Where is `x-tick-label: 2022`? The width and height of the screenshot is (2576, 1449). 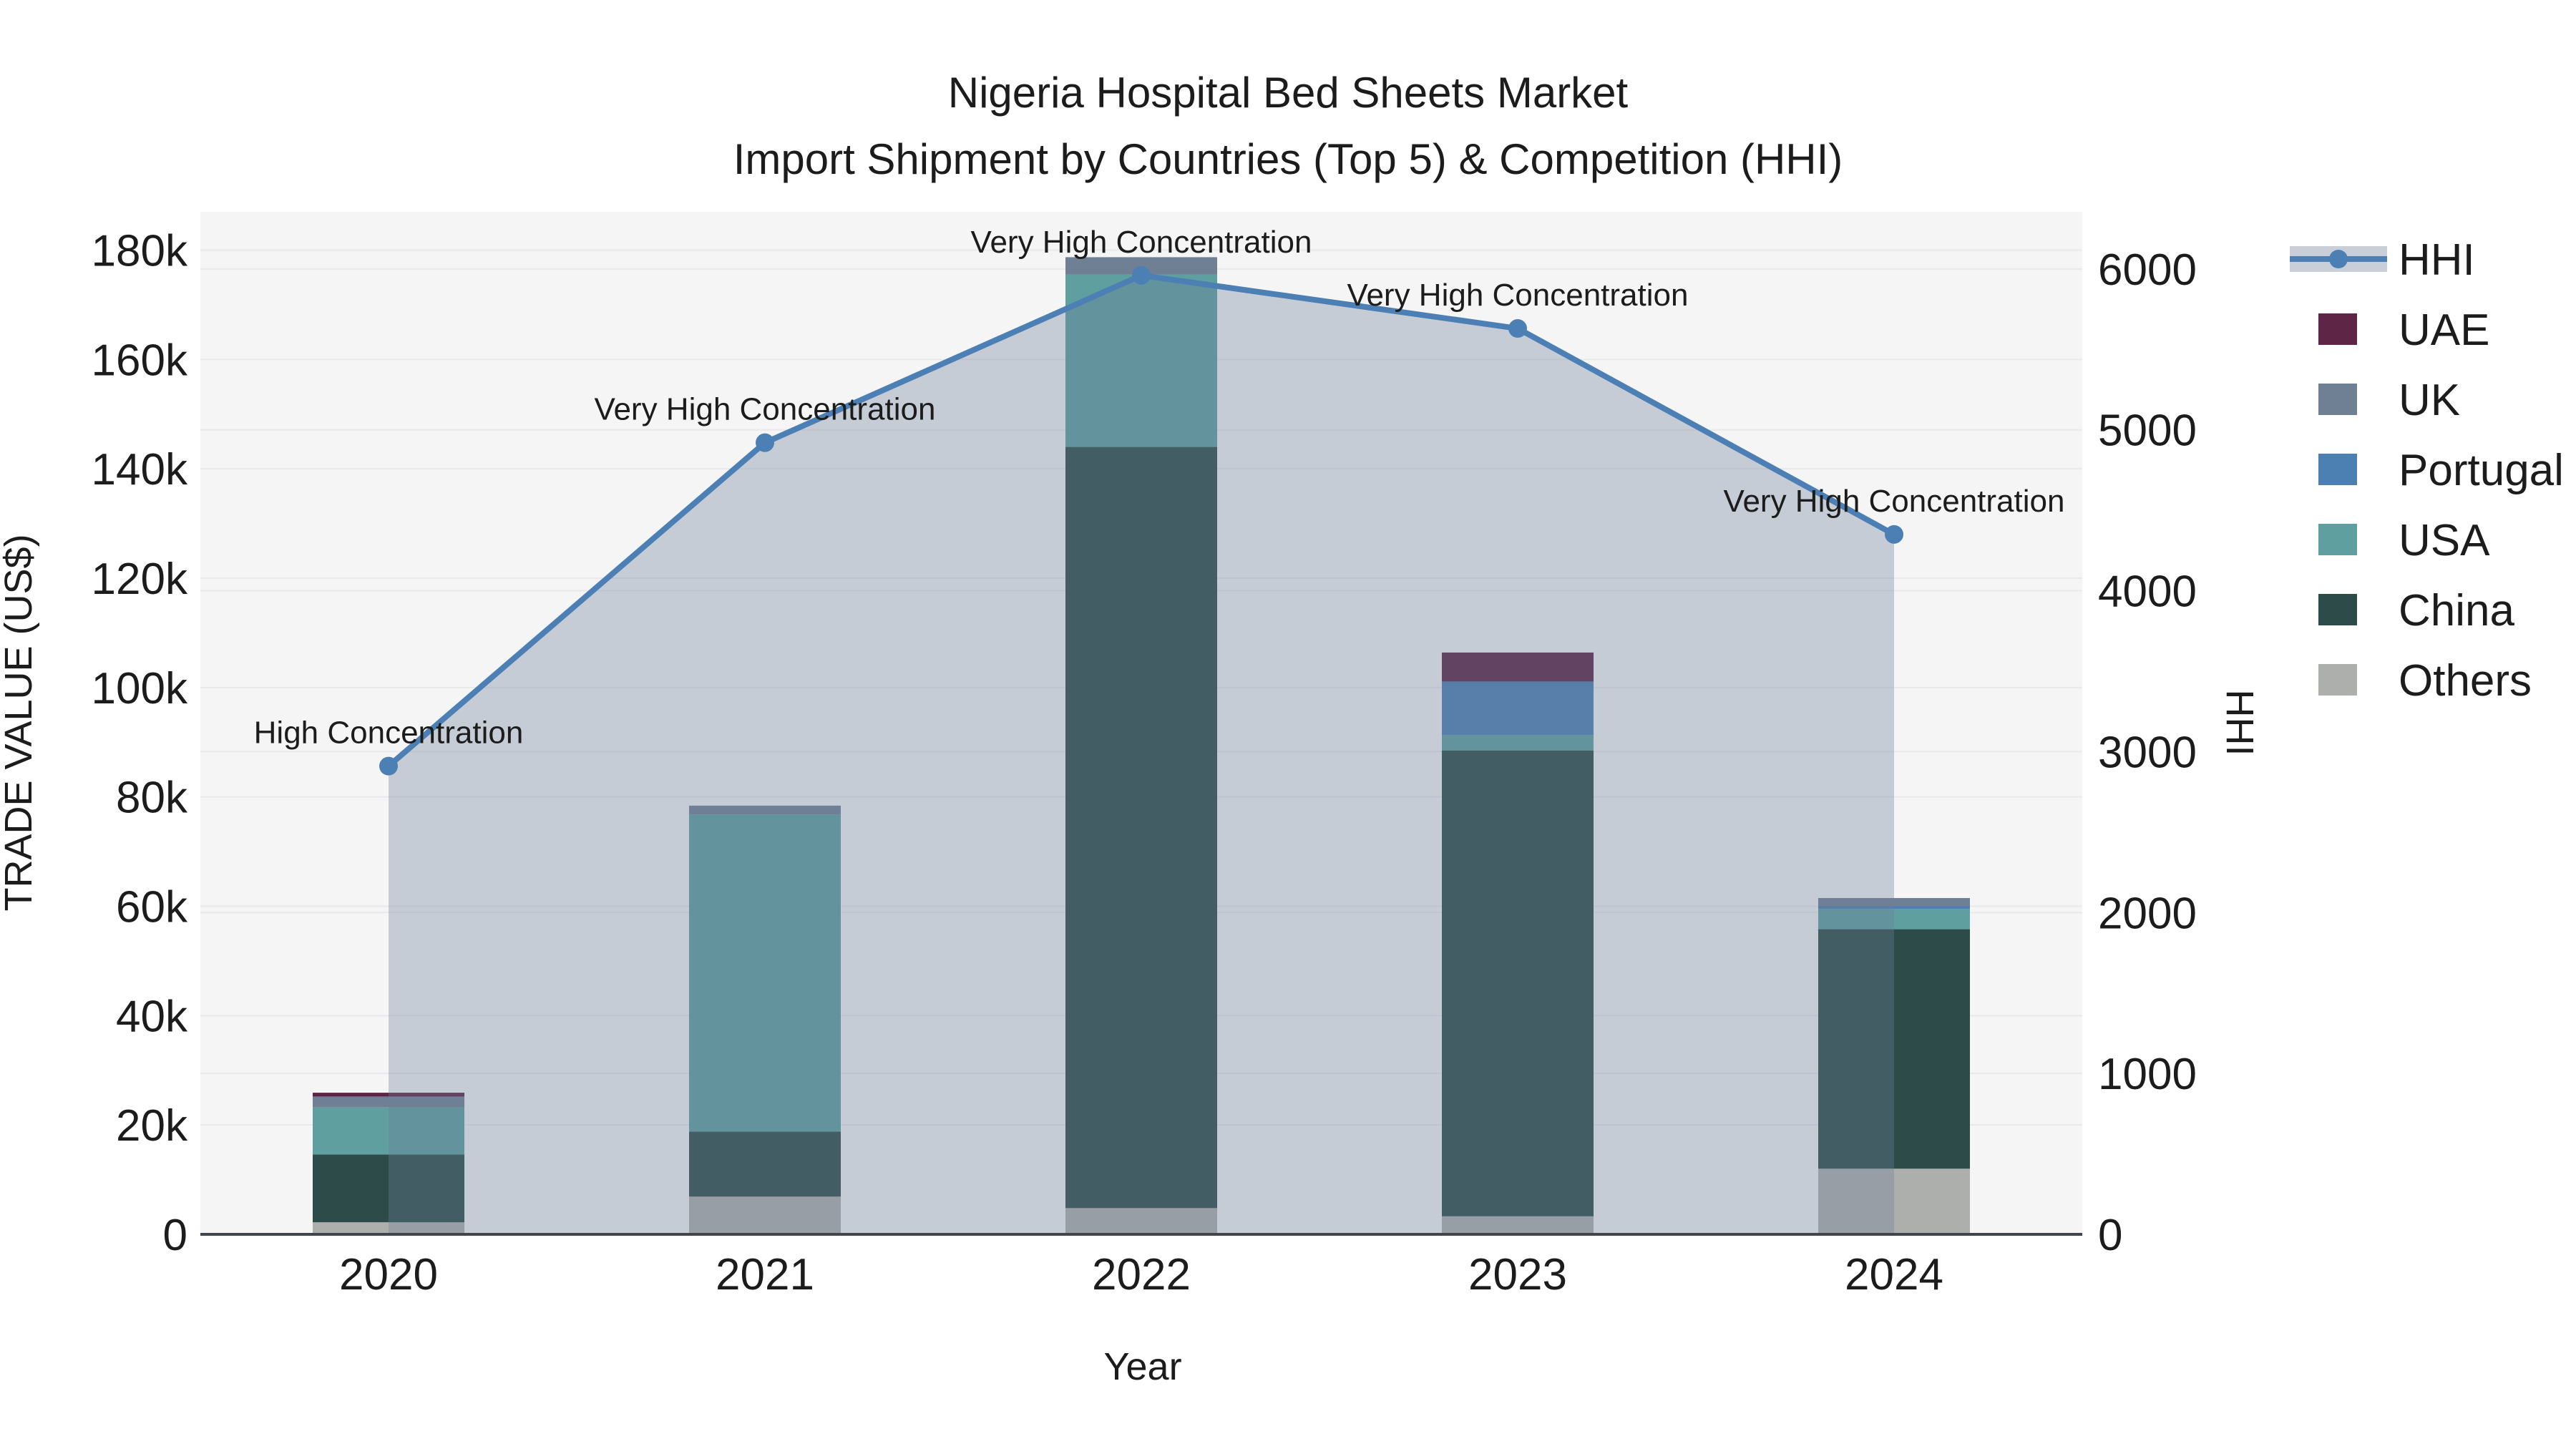 x-tick-label: 2022 is located at coordinates (1141, 1274).